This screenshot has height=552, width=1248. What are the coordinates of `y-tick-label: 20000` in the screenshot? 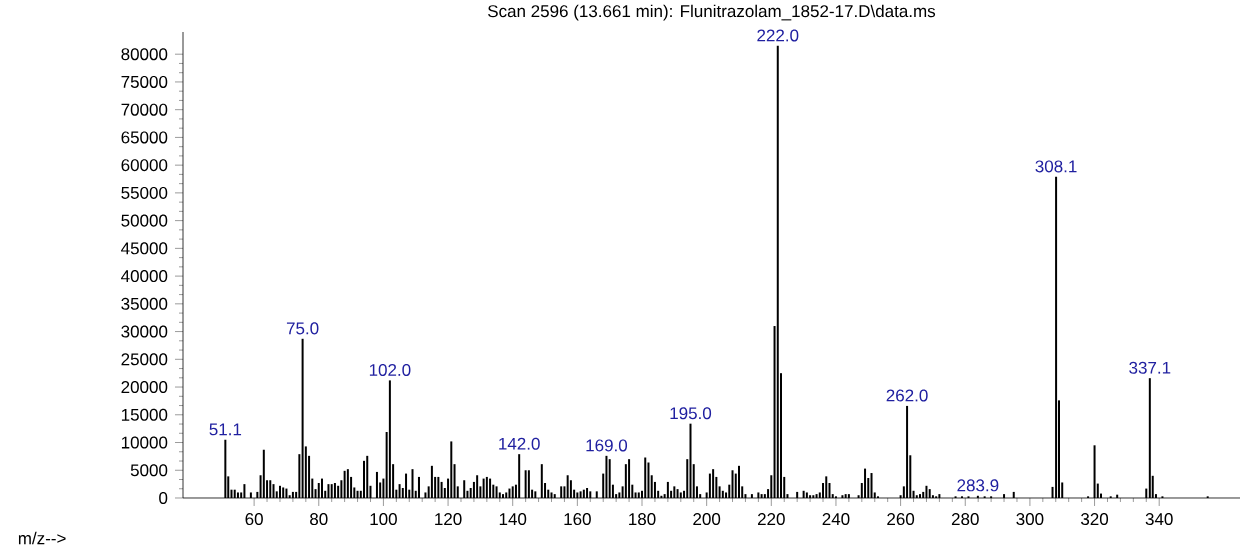 It's located at (144, 387).